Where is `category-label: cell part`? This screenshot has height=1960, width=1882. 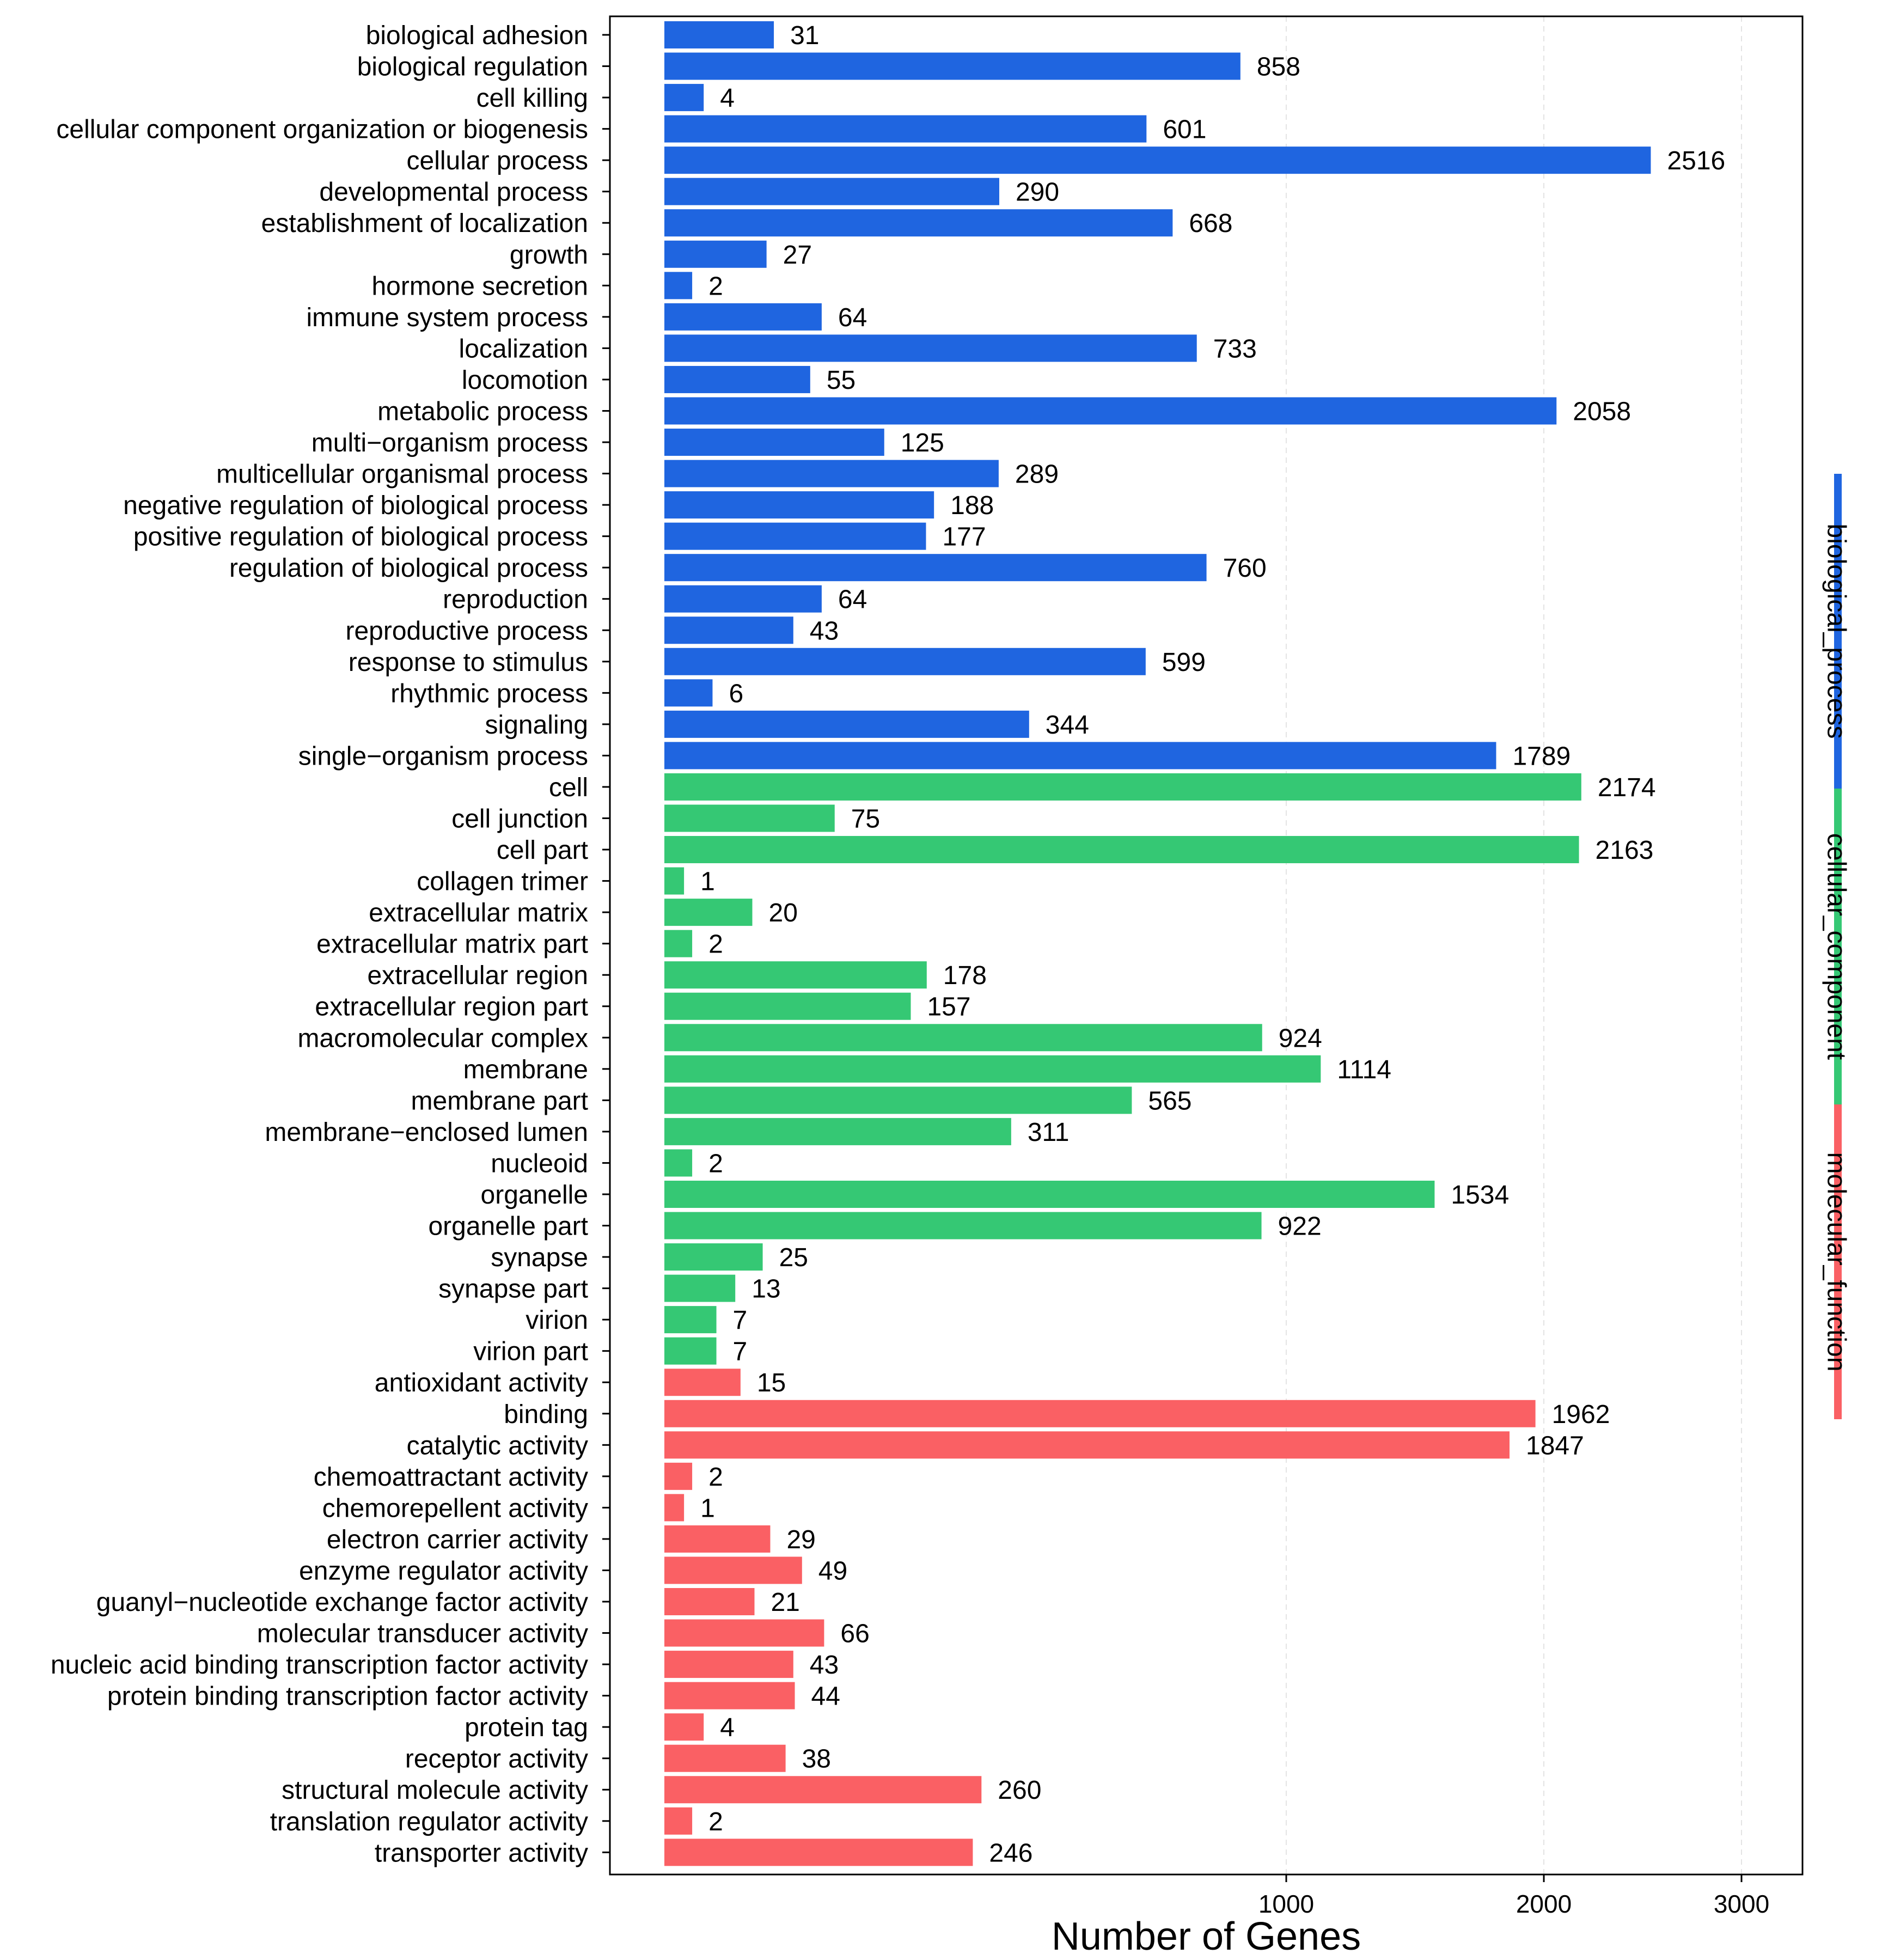
category-label: cell part is located at coordinates (542, 850).